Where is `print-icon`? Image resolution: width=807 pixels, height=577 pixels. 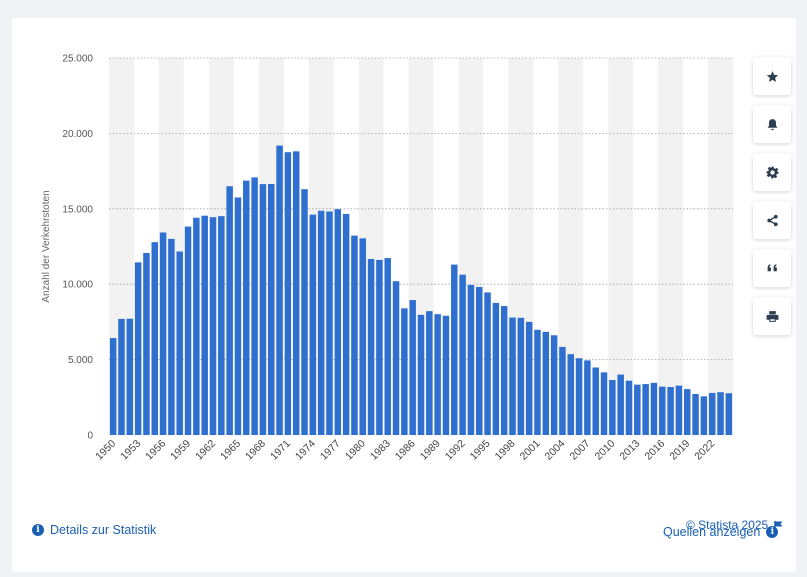 print-icon is located at coordinates (772, 316).